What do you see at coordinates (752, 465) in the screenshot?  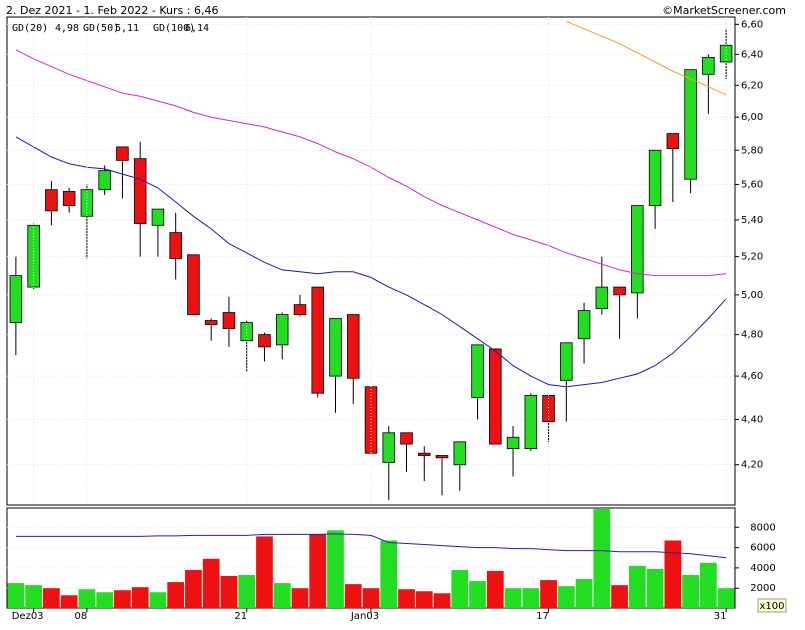 I see `y-tick-label: 4,20` at bounding box center [752, 465].